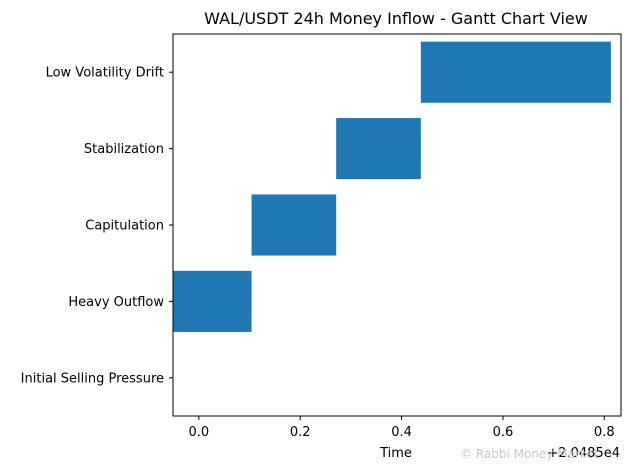 The height and width of the screenshot is (470, 629). What do you see at coordinates (604, 432) in the screenshot?
I see `x-tick-label: 0.8` at bounding box center [604, 432].